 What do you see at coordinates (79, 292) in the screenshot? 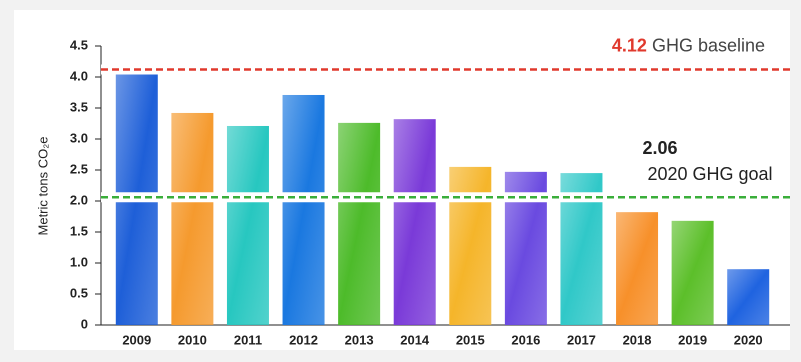
I see `y-tick-label: 0.5` at bounding box center [79, 292].